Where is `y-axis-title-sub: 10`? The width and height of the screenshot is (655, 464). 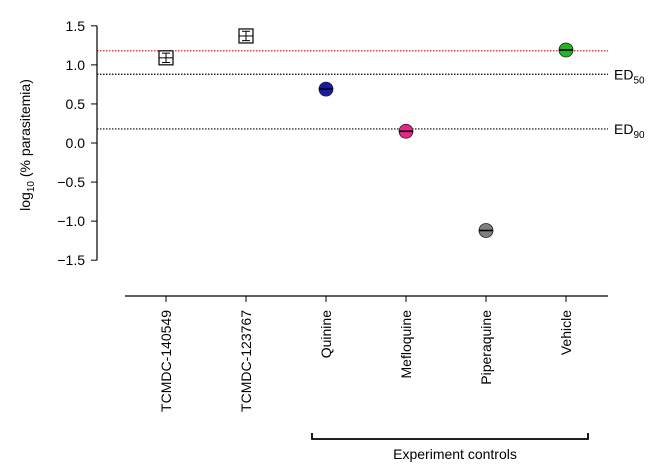
y-axis-title-sub: 10 is located at coordinates (31, 187).